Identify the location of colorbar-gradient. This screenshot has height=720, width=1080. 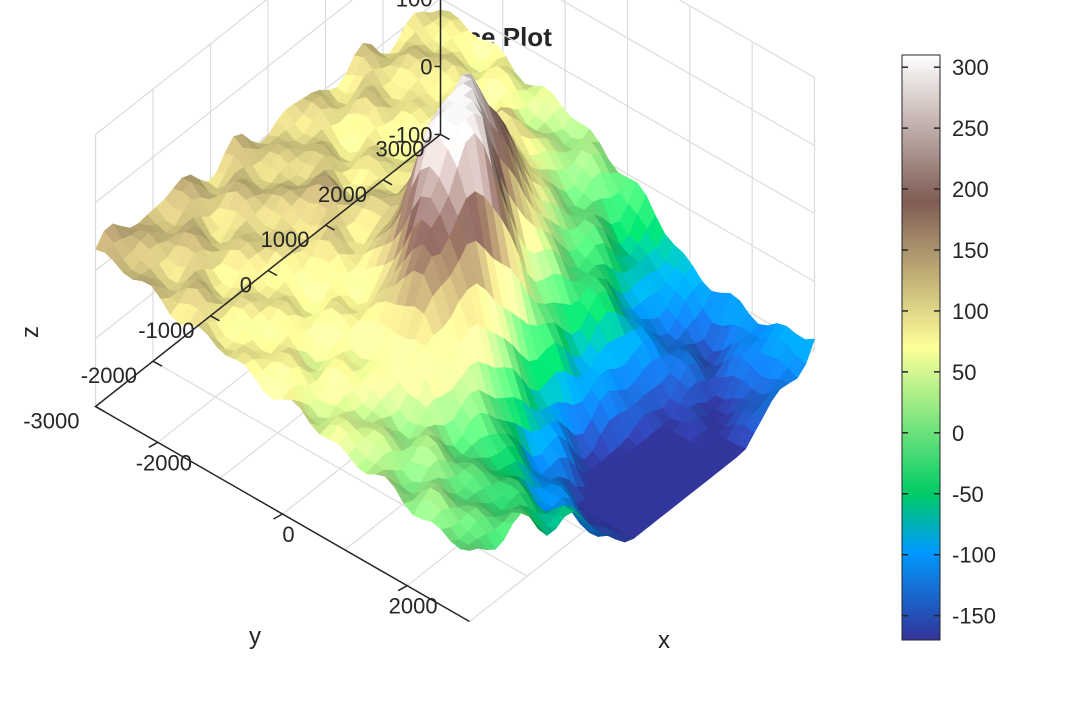
(921, 347).